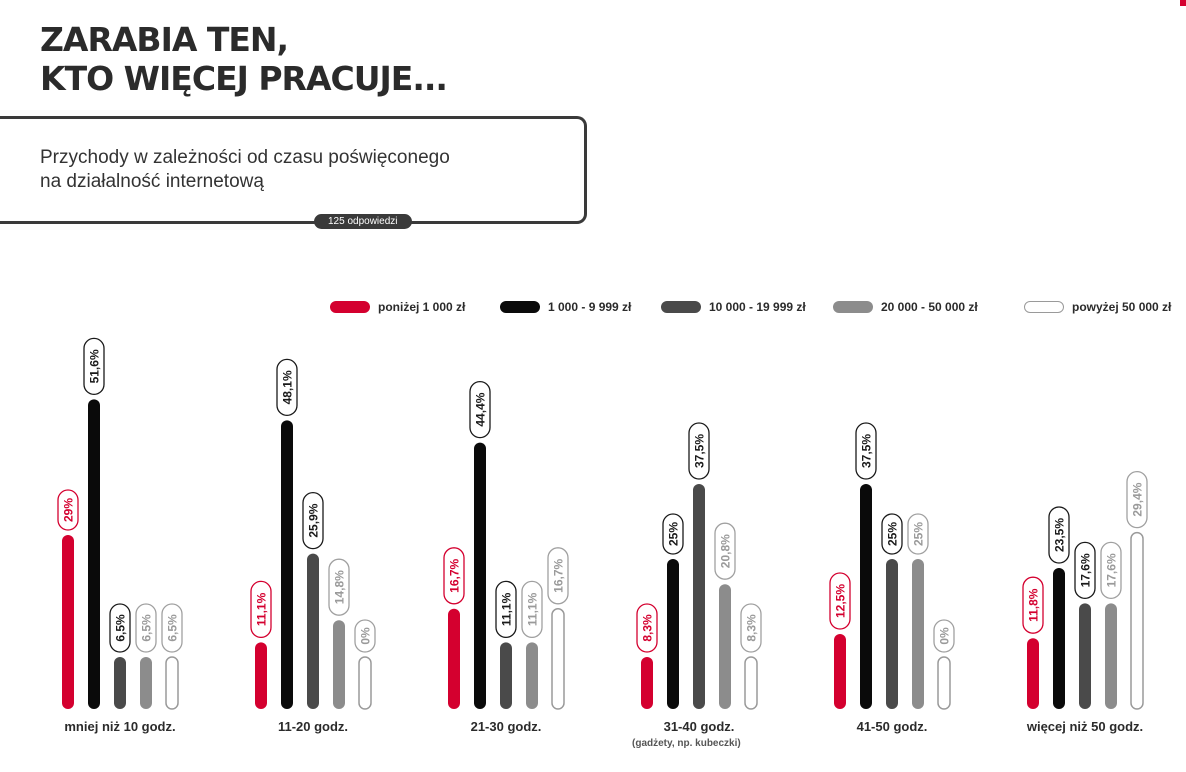 This screenshot has height=772, width=1186. What do you see at coordinates (866, 451) in the screenshot?
I see `data-label: 37,5%` at bounding box center [866, 451].